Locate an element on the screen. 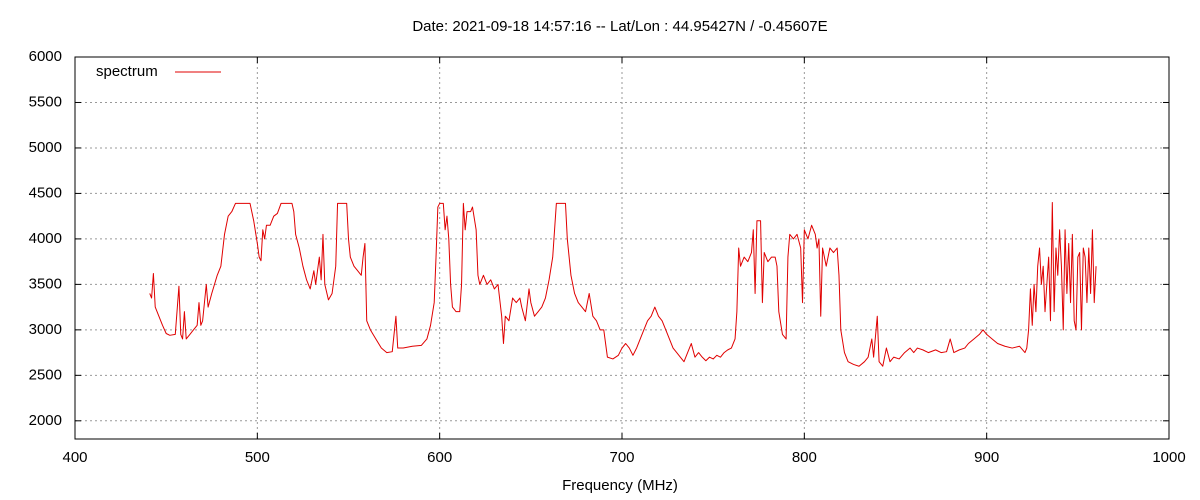  x-tick-label: 700 is located at coordinates (621, 457).